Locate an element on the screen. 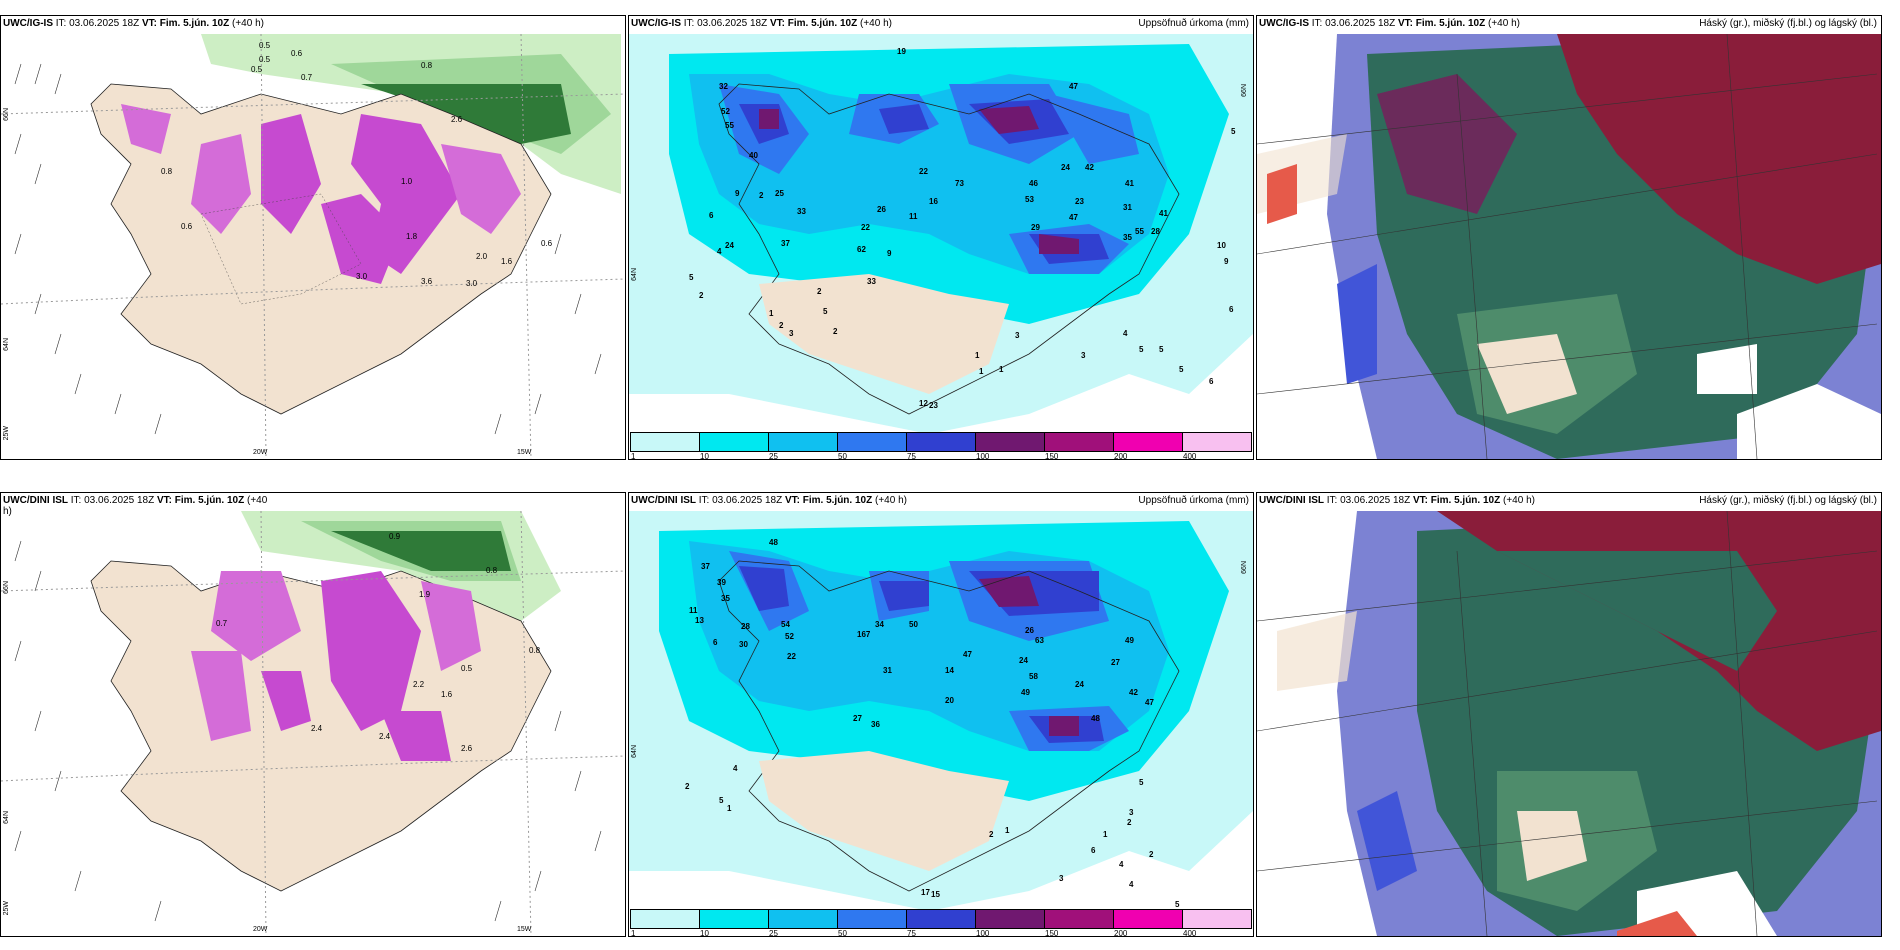  svg-text: 29 is located at coordinates (1035, 227).